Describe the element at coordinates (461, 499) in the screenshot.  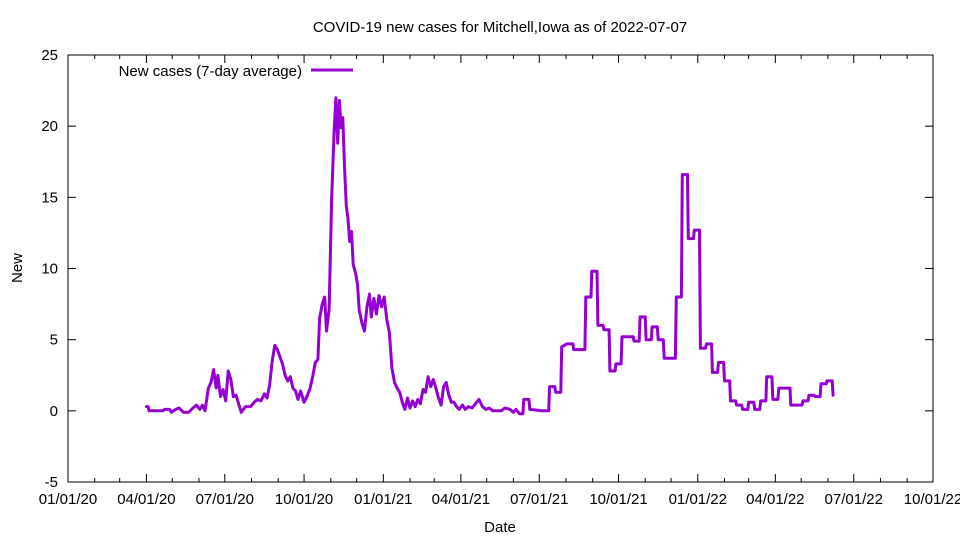
I see `x-tick-label: 04/01/21` at that location.